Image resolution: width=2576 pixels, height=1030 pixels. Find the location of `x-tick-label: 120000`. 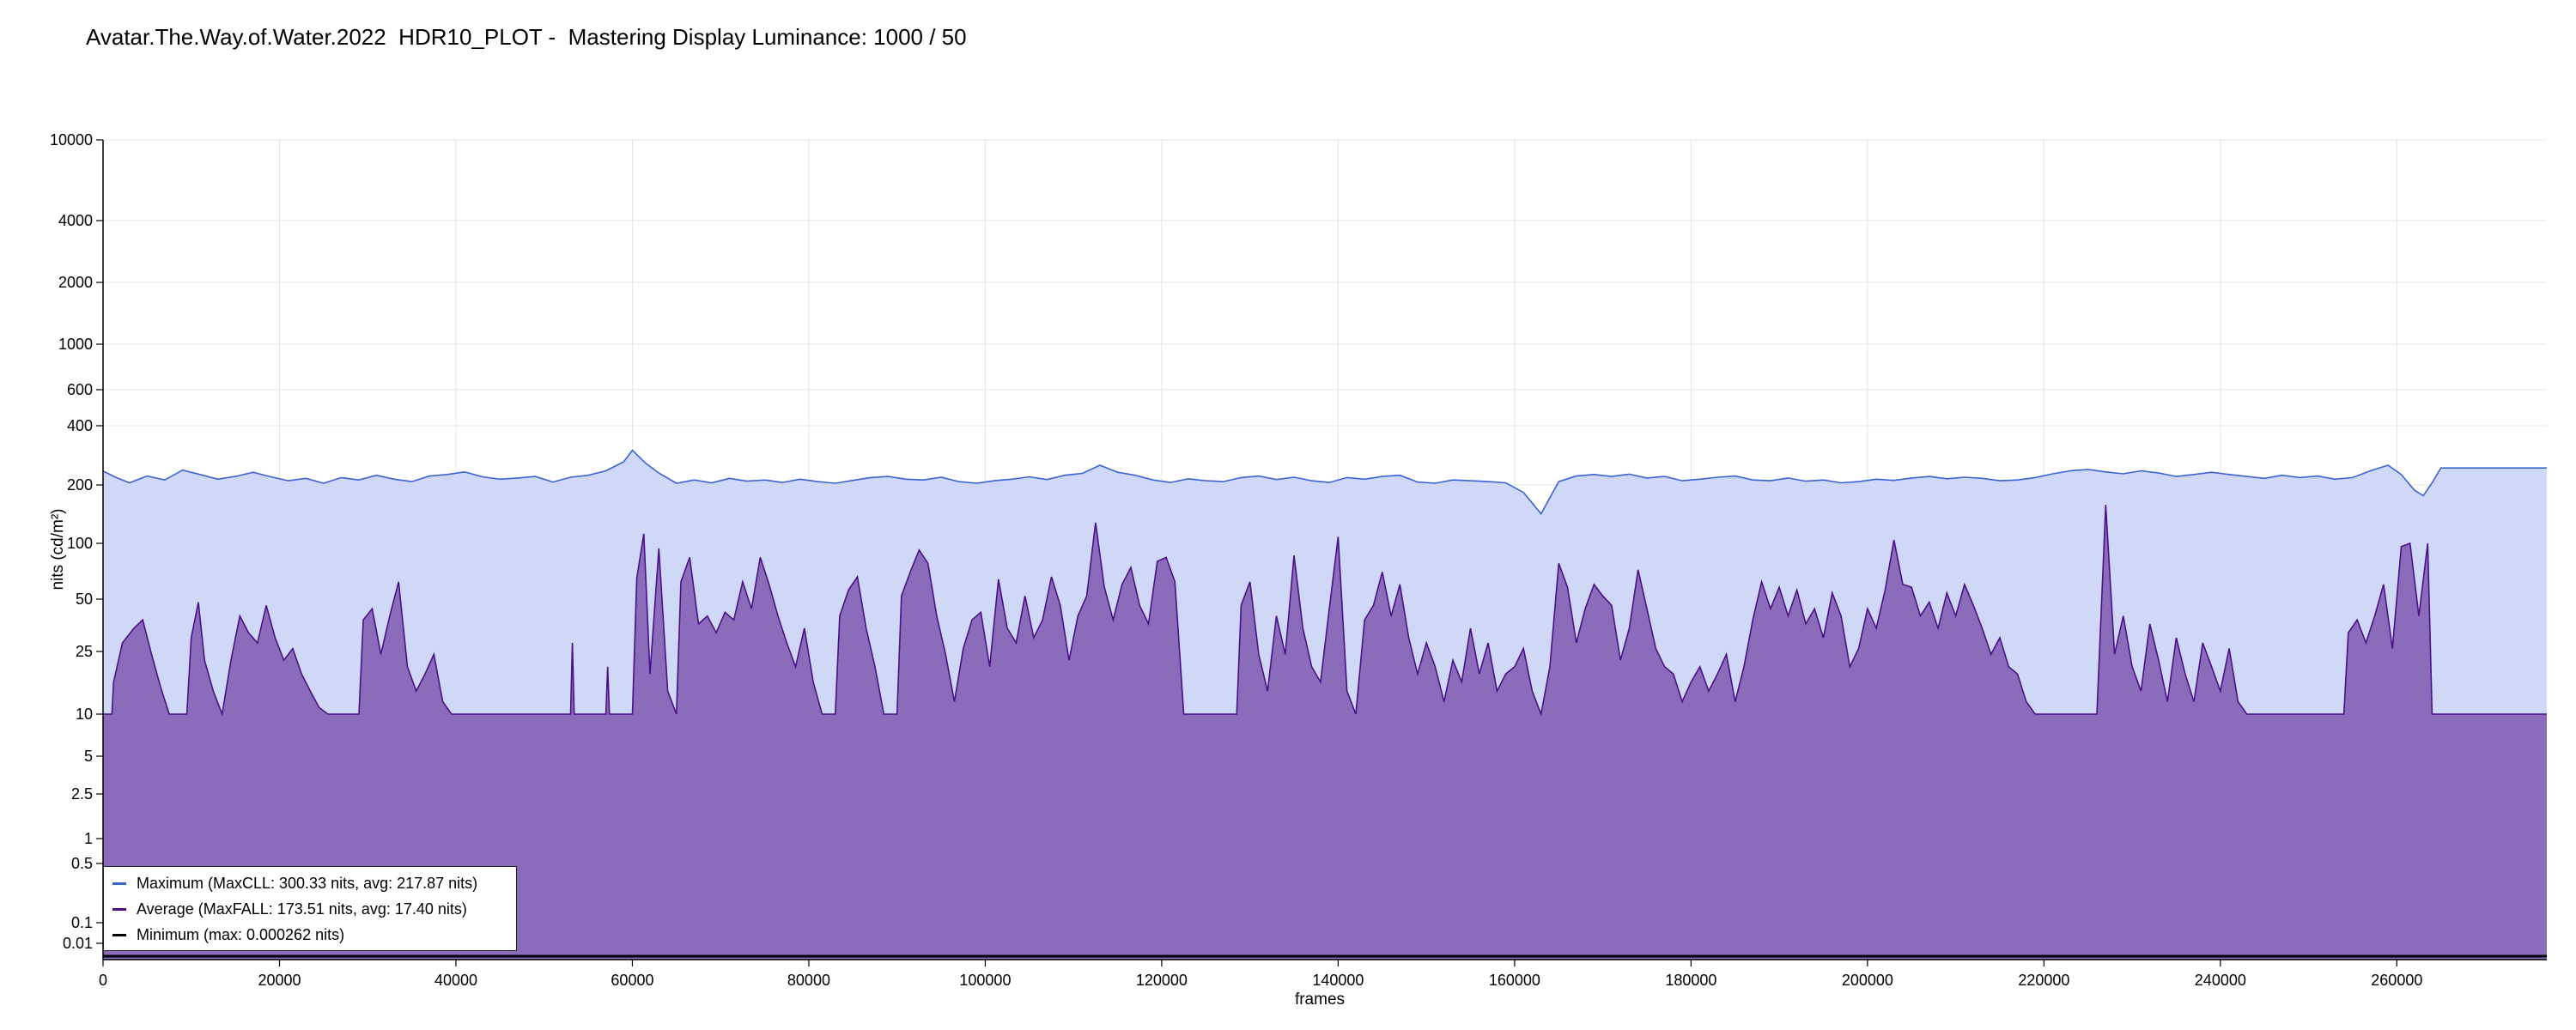

x-tick-label: 120000 is located at coordinates (1162, 980).